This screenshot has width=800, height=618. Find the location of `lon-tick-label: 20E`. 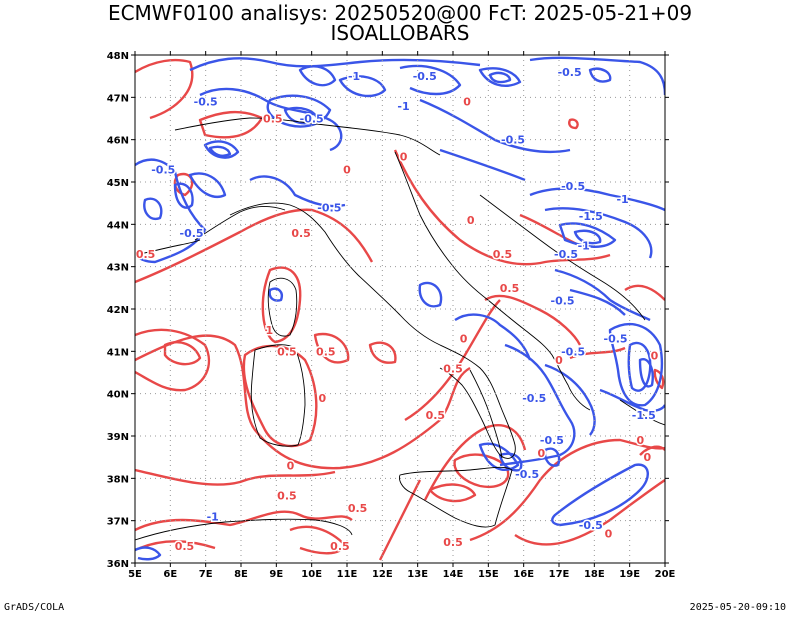

lon-tick-label: 20E is located at coordinates (665, 574).